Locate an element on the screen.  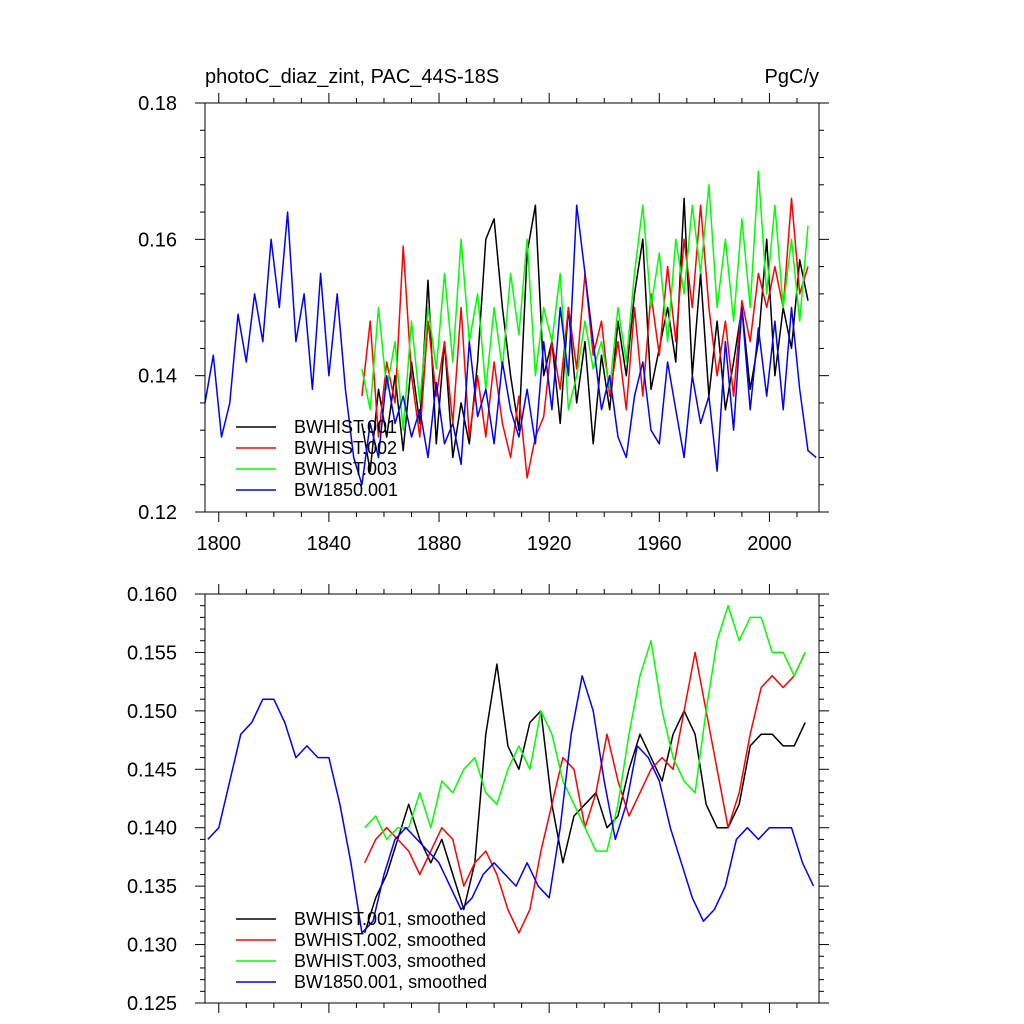
legend-label-2: BWHIST.003 is located at coordinates (345, 469).